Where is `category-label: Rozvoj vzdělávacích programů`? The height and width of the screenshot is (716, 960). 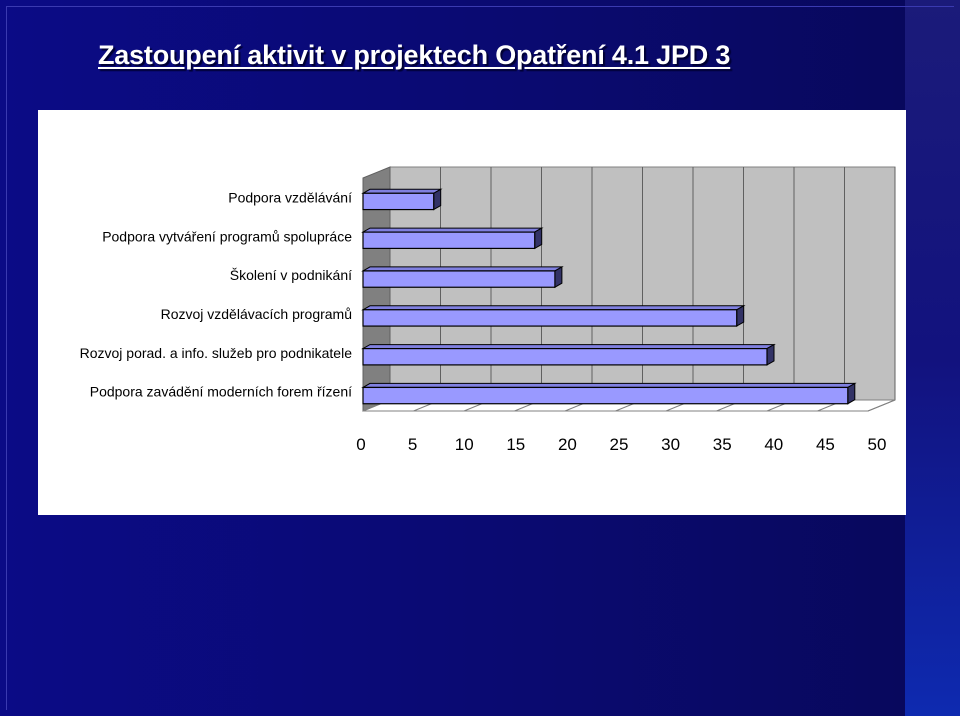
category-label: Rozvoj vzdělávacích programů is located at coordinates (256, 314).